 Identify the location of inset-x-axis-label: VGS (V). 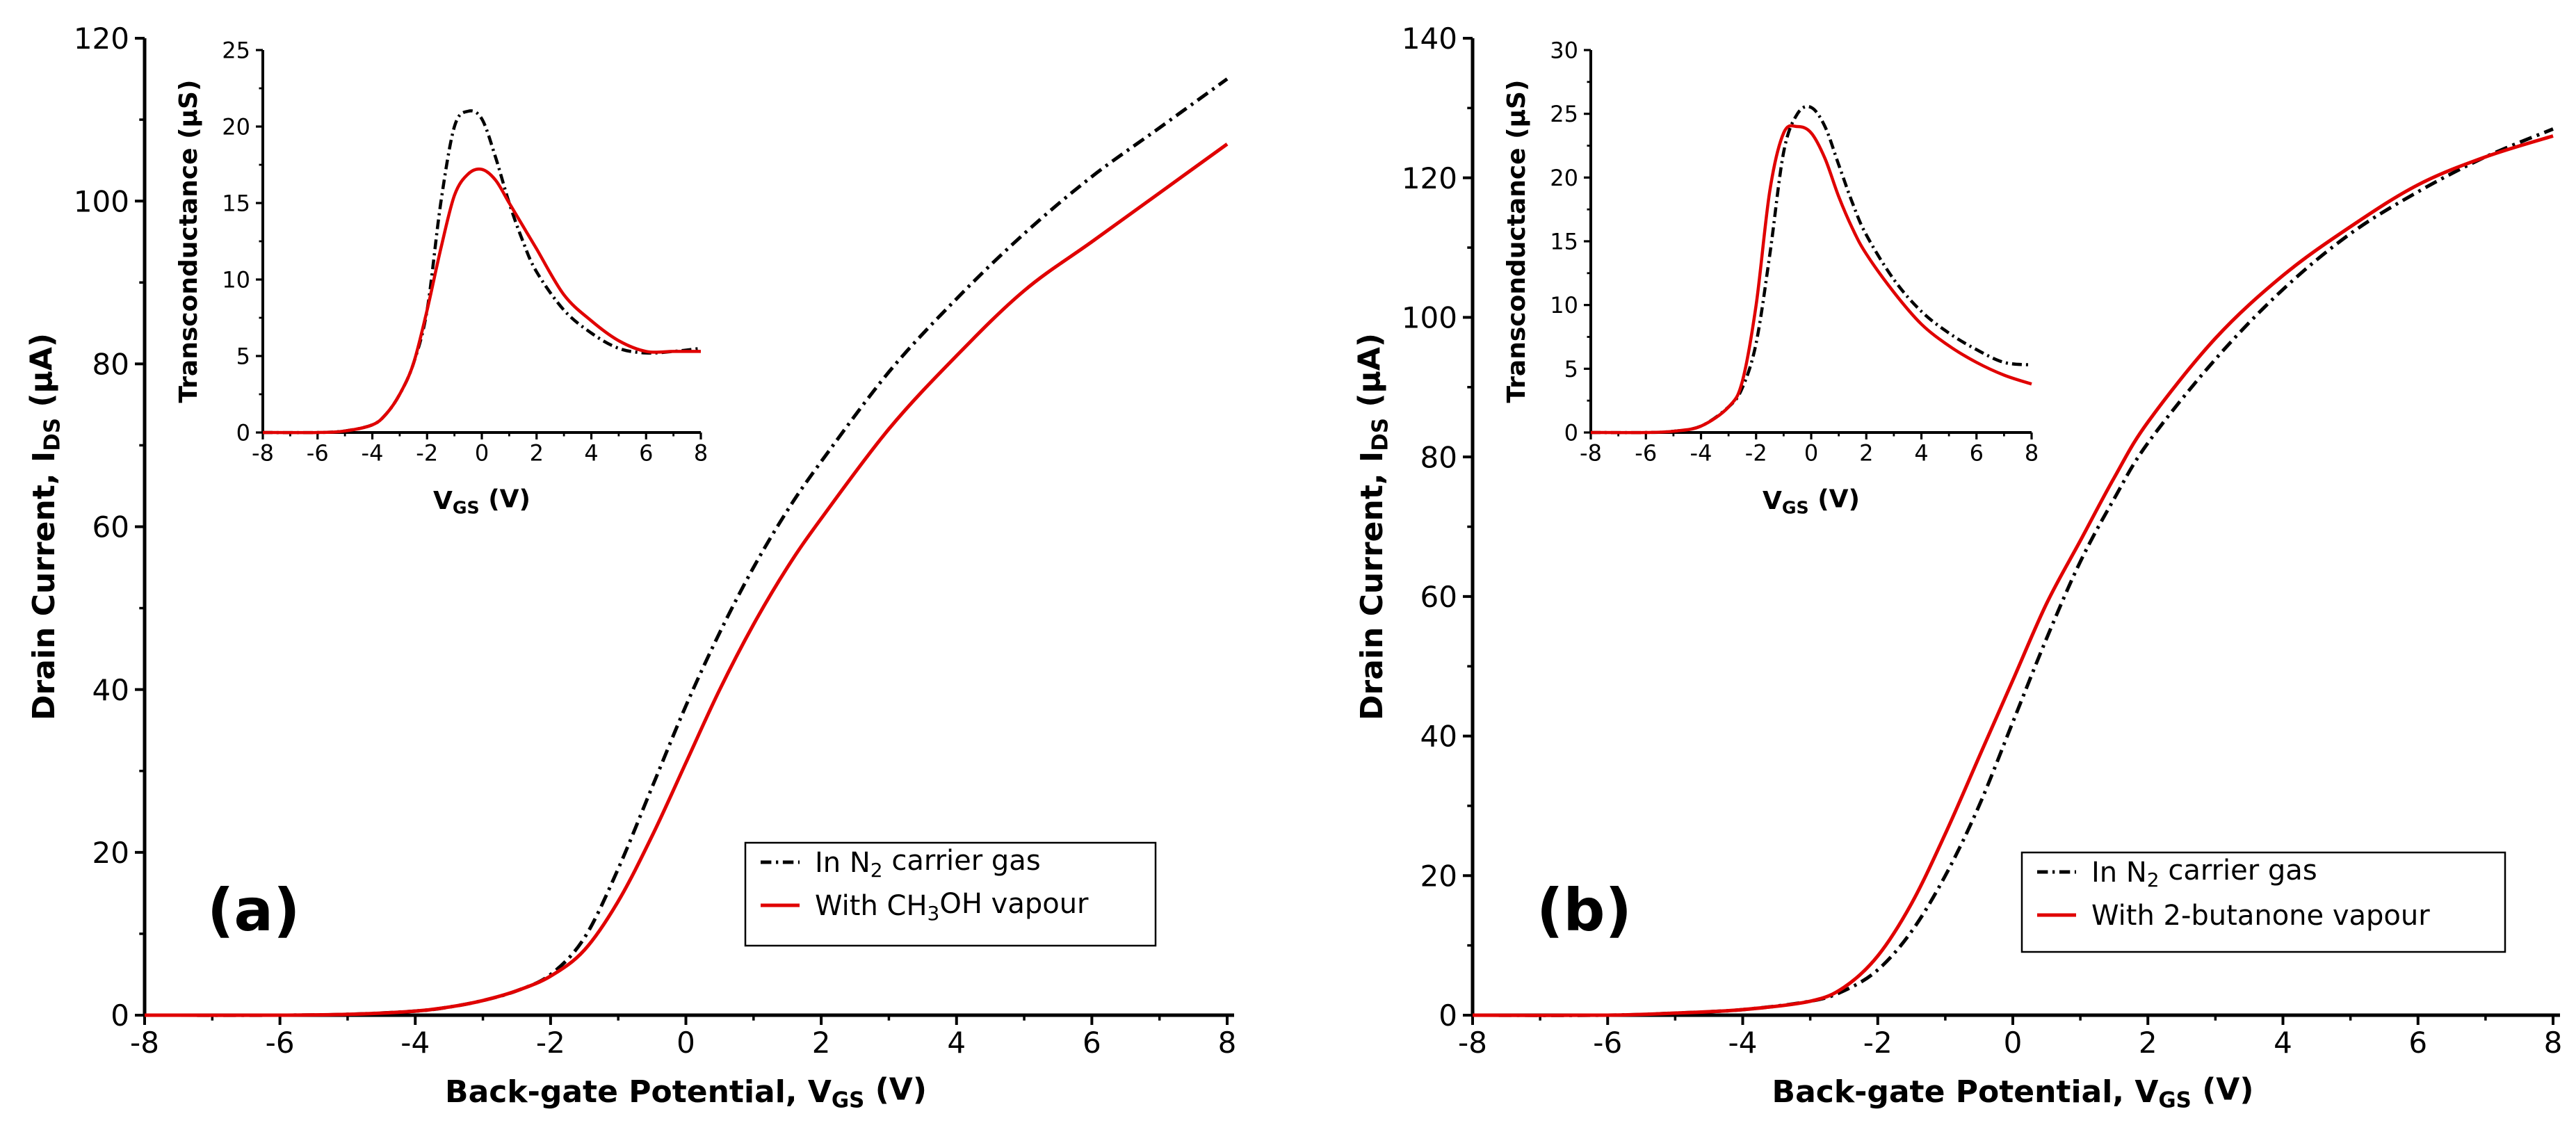
(481, 501).